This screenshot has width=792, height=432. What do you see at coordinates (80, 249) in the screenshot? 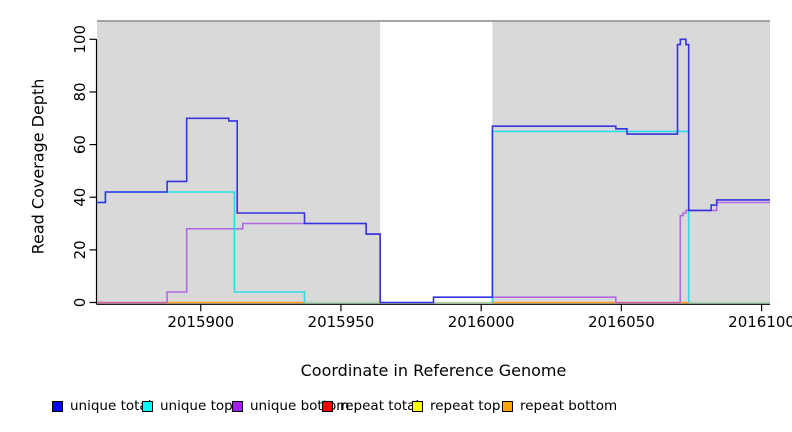
I see `y-tick-label: 20` at bounding box center [80, 249].